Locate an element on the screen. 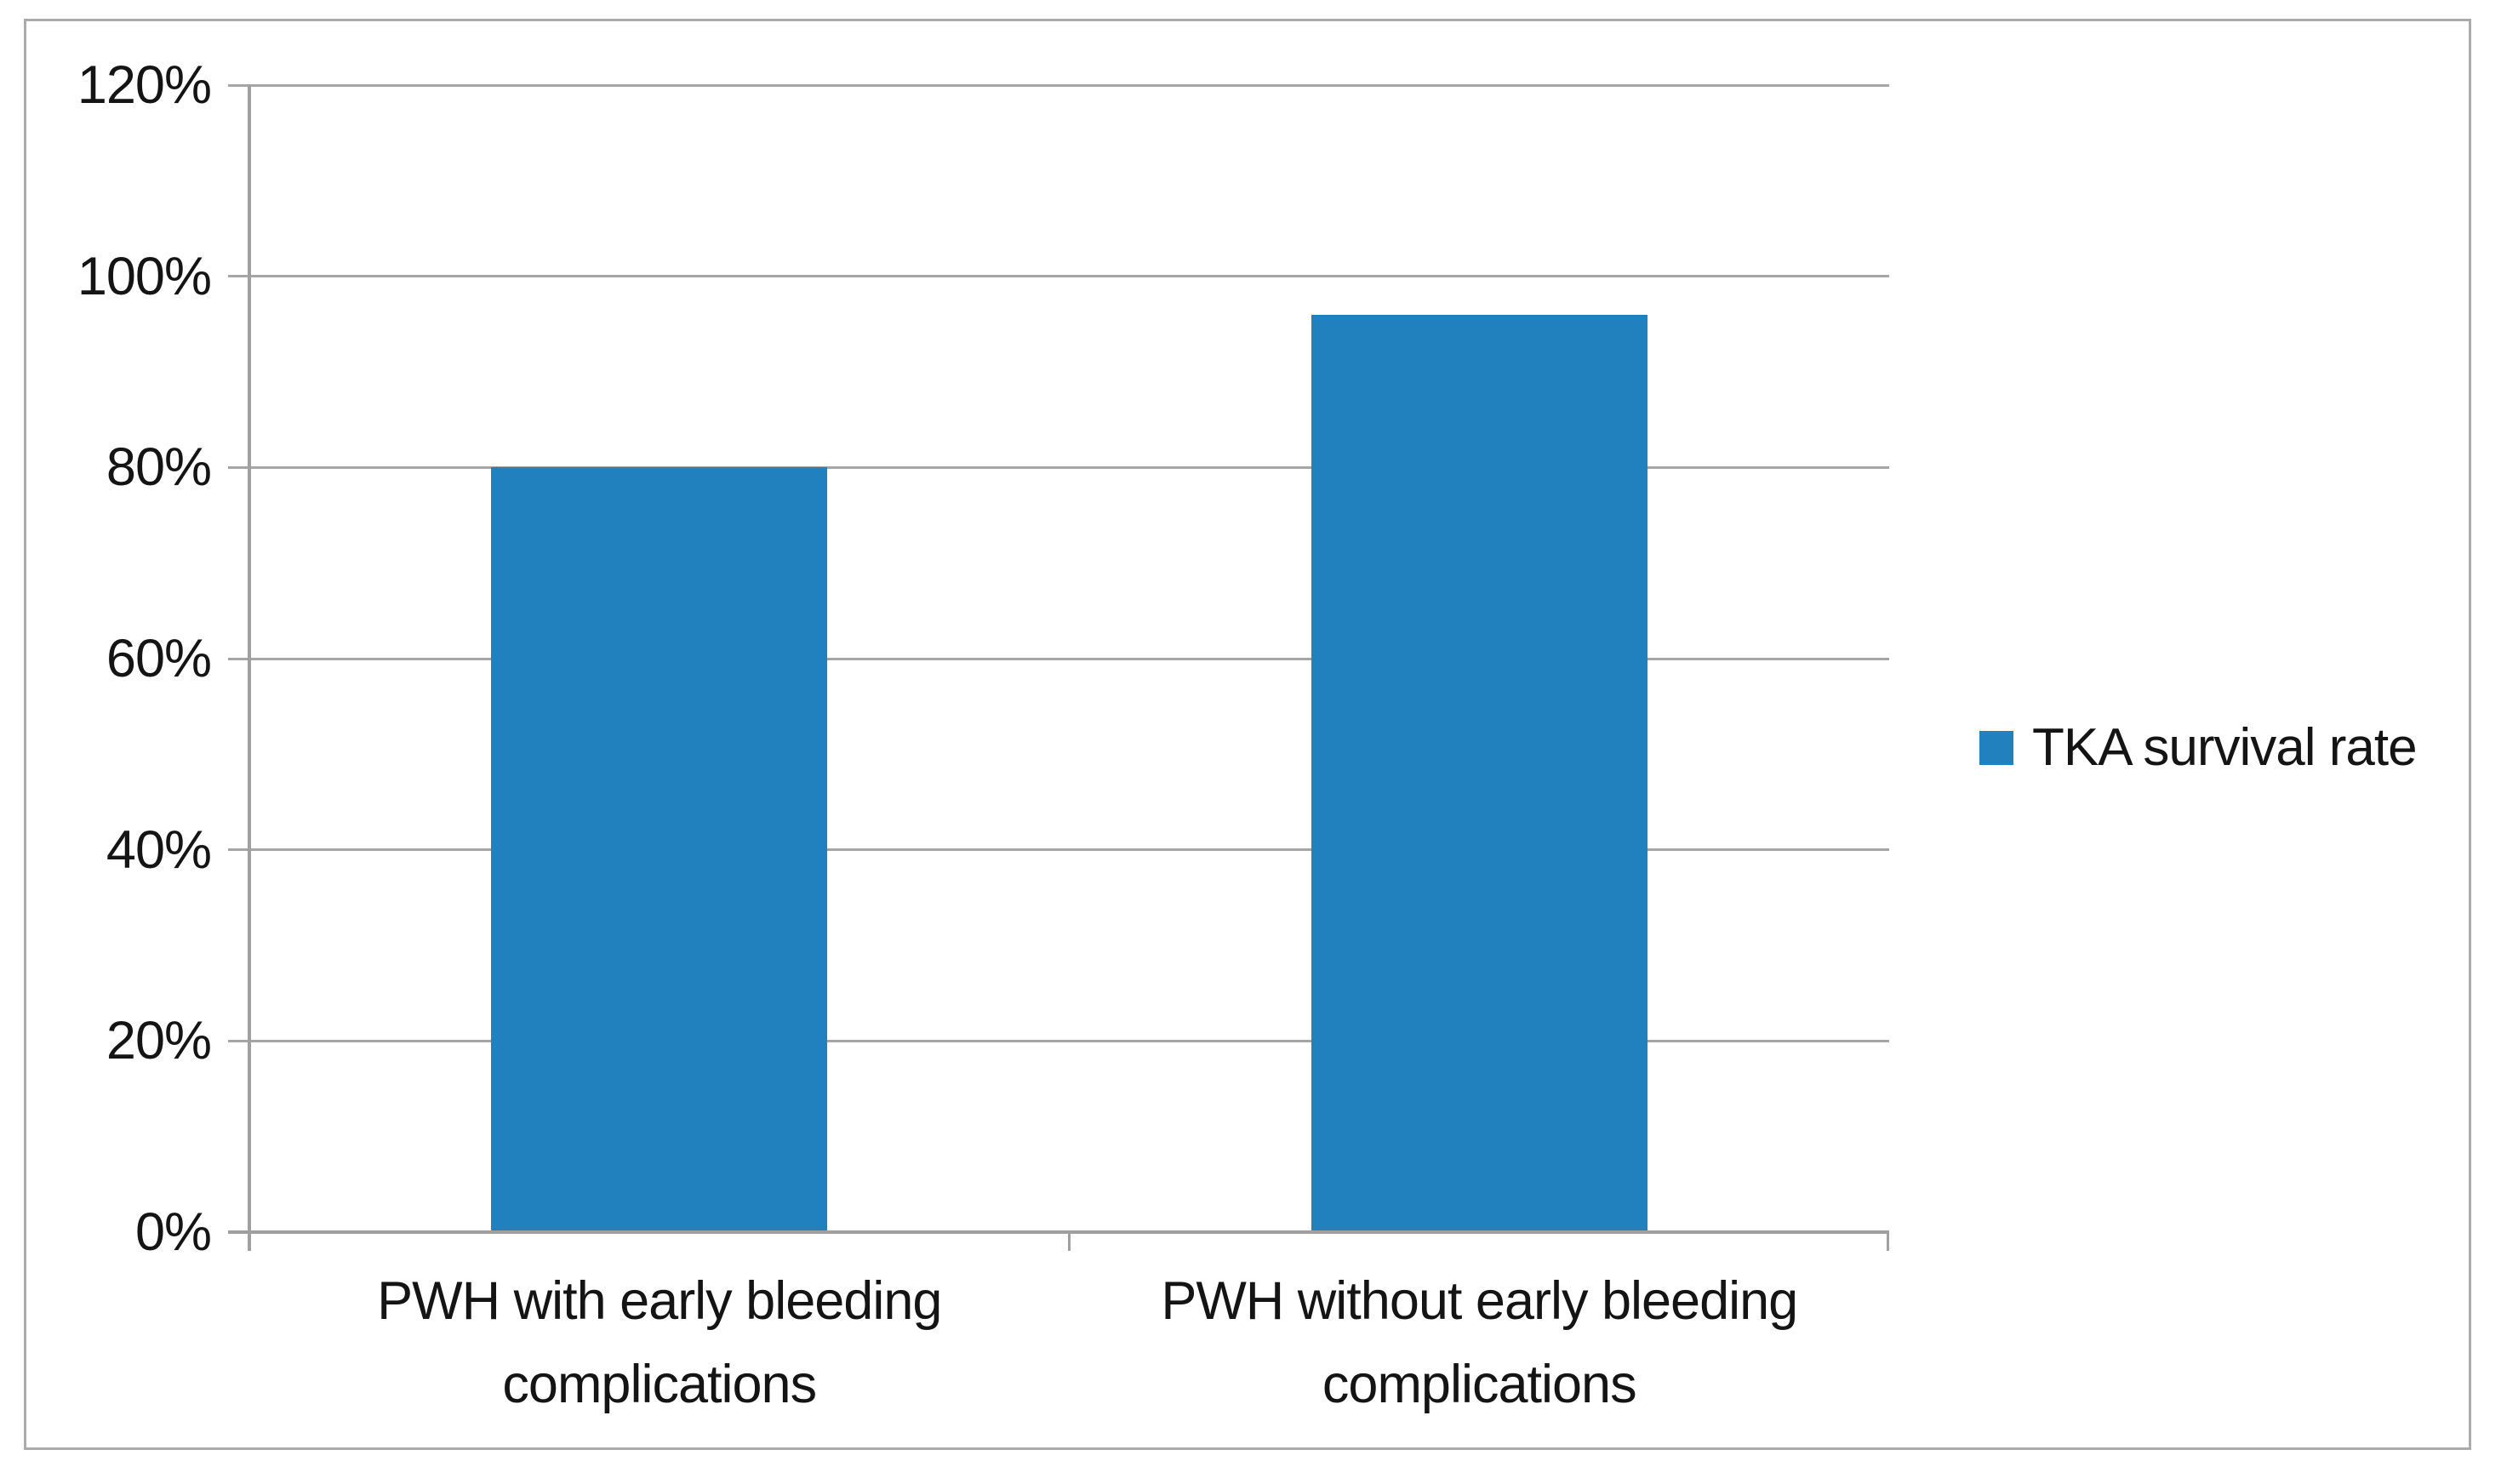 The image size is (2507, 1484). y-axis-tick-label: 40% is located at coordinates (159, 849).